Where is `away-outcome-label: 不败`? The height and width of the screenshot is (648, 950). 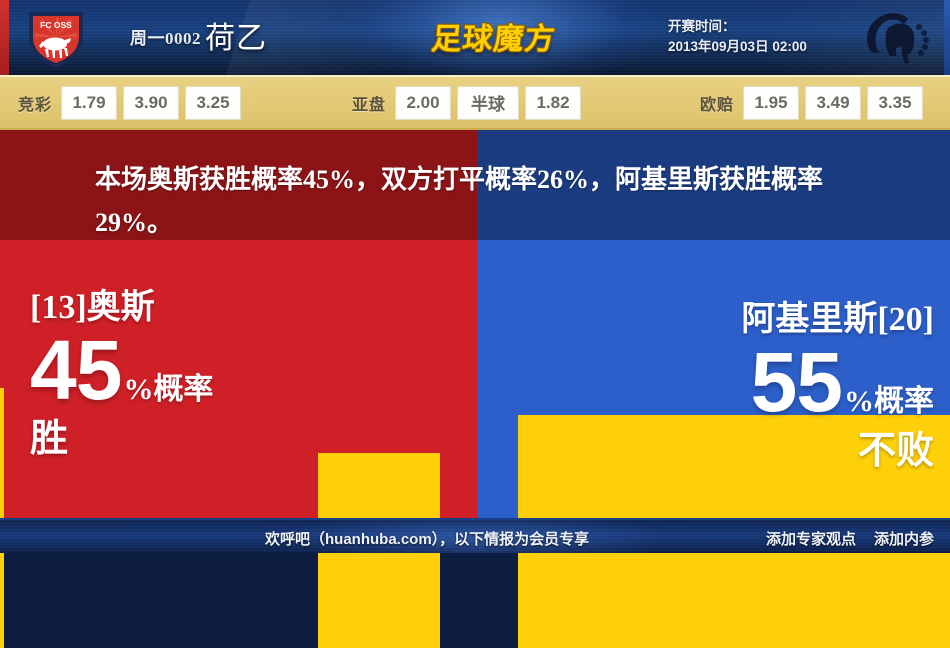 away-outcome-label: 不败 is located at coordinates (895, 451).